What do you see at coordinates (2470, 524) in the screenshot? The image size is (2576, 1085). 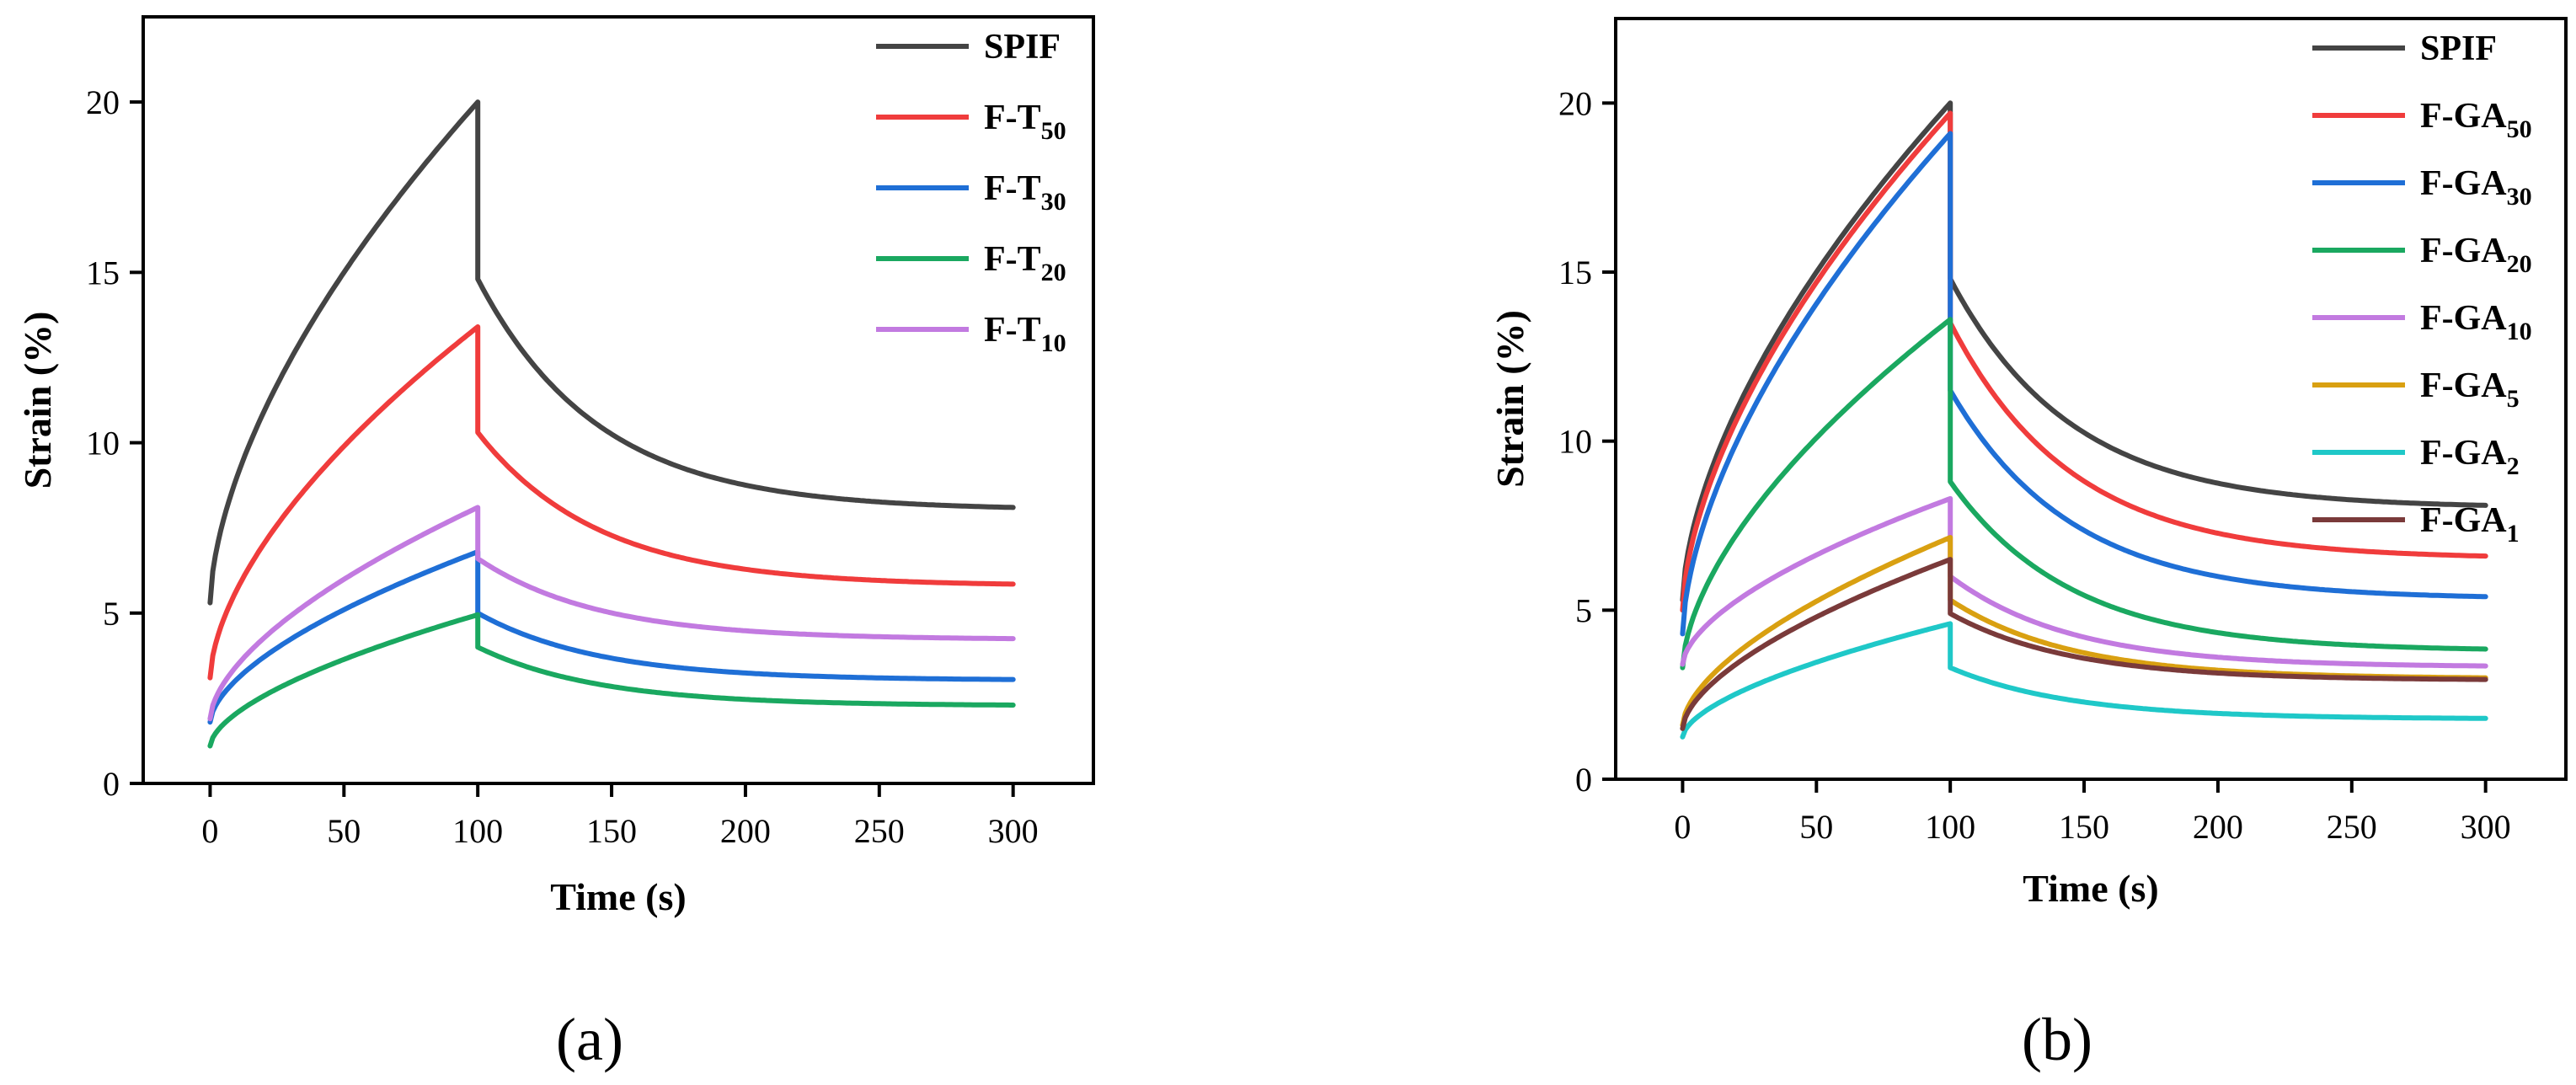 I see `legend-label: F-GA1` at bounding box center [2470, 524].